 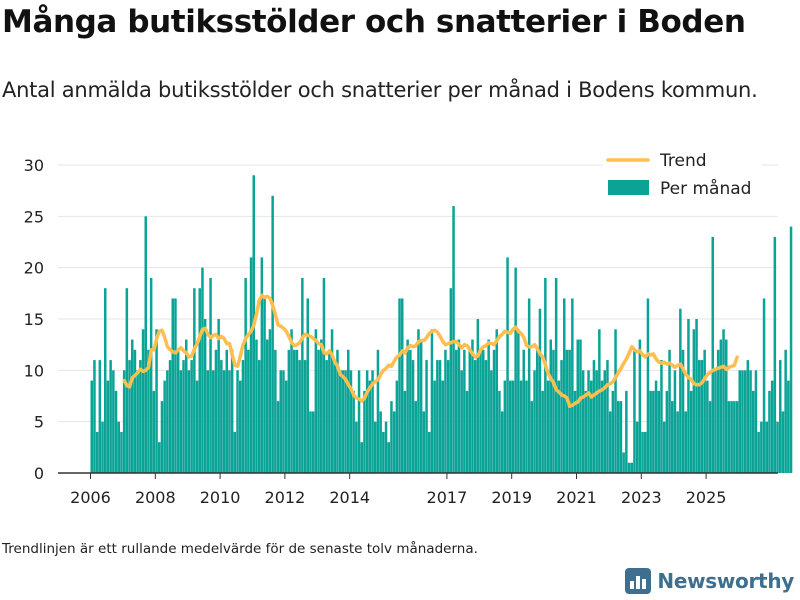 I want to click on legend-bar-swatch, so click(x=628, y=187).